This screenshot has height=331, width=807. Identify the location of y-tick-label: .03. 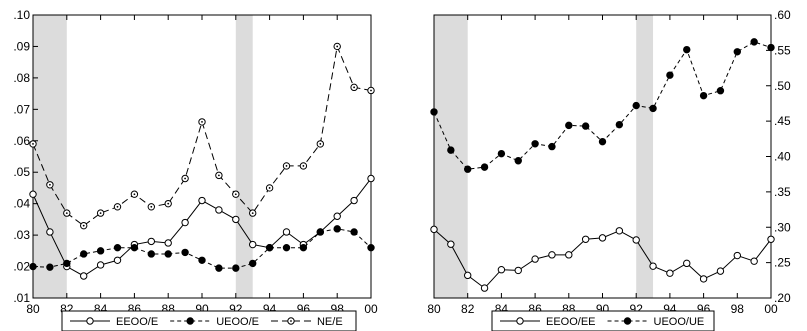
(21, 235).